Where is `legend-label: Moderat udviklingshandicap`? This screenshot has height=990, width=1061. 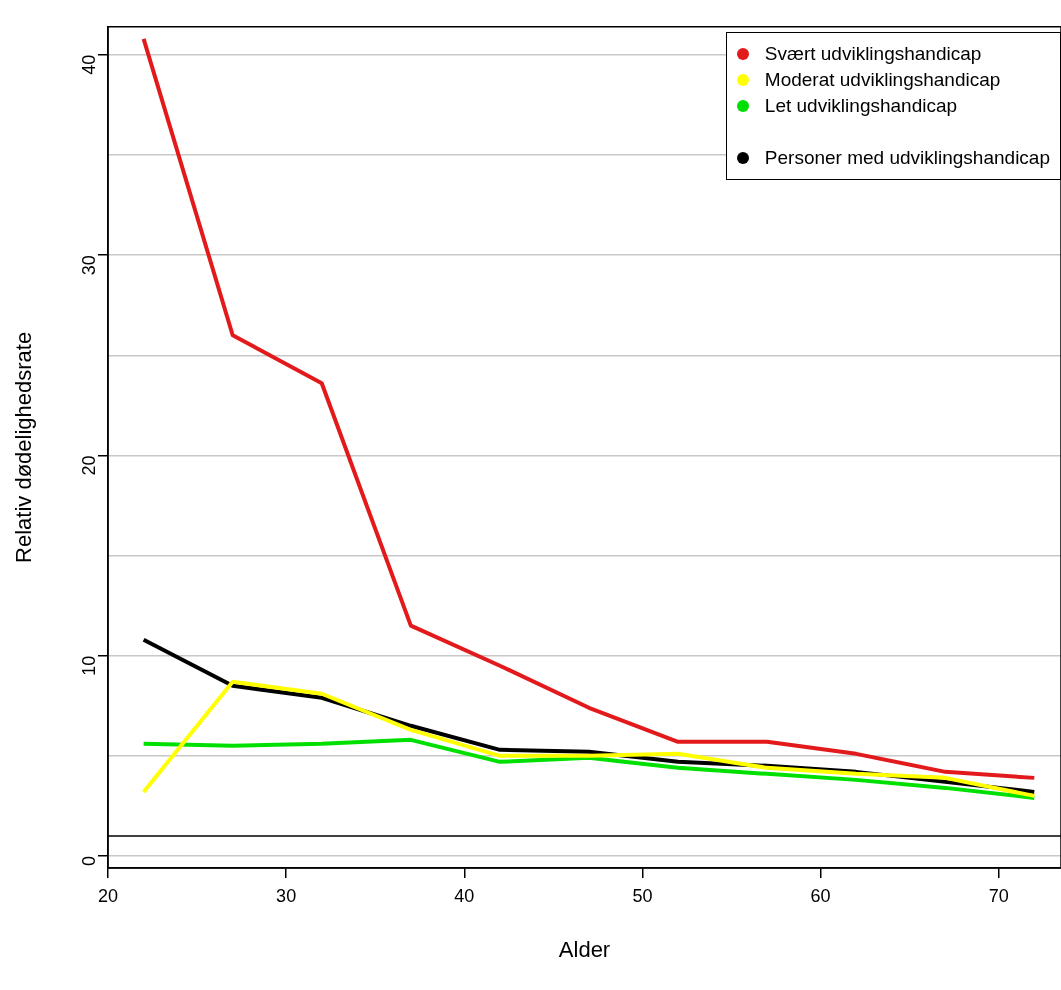 legend-label: Moderat udviklingshandicap is located at coordinates (882, 80).